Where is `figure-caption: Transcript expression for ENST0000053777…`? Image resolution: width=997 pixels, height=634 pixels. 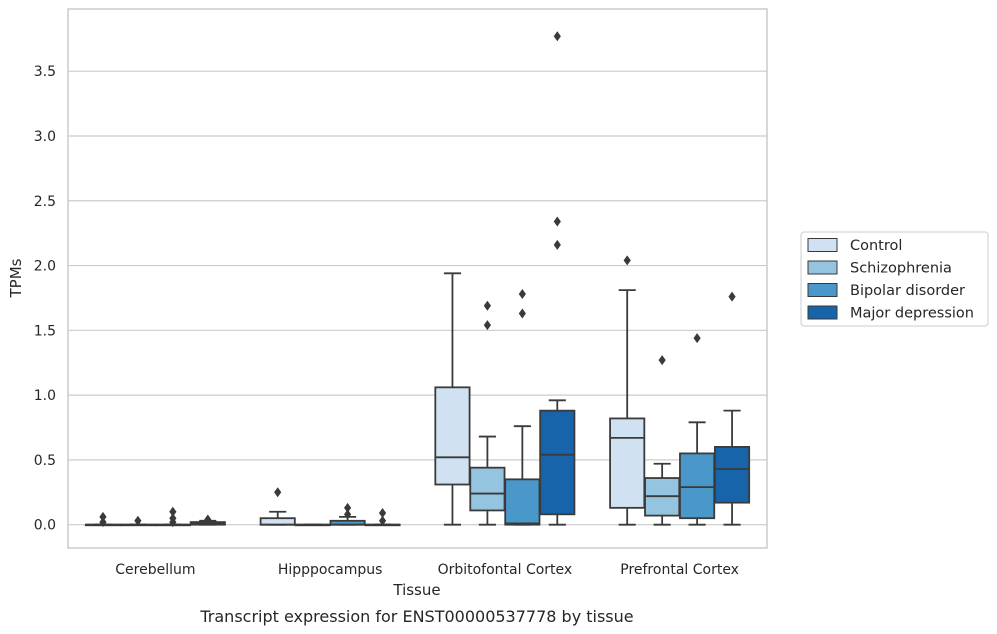
figure-caption: Transcript expression for ENST0000053777… is located at coordinates (416, 616).